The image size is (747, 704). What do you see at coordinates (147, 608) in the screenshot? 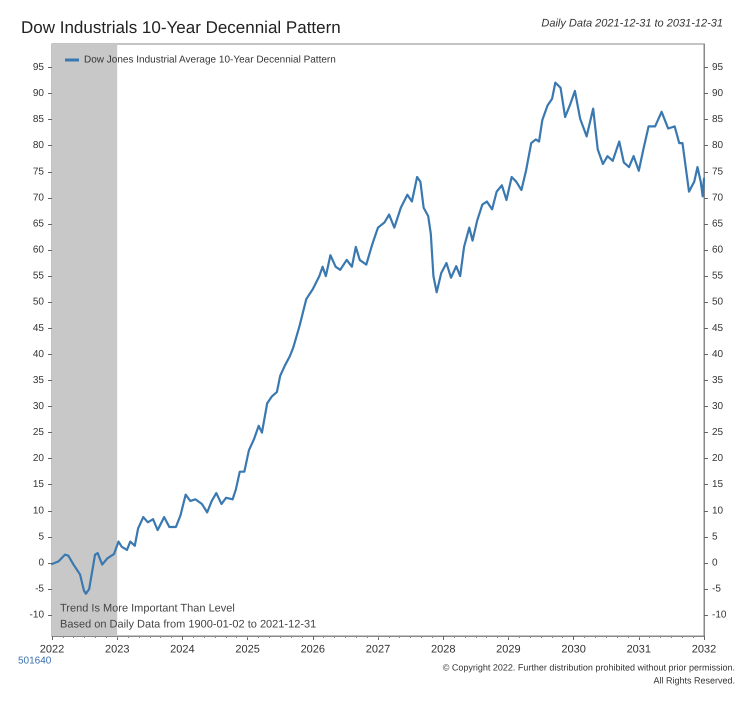
I see `annotation: Trend Is More Important Than Level` at bounding box center [147, 608].